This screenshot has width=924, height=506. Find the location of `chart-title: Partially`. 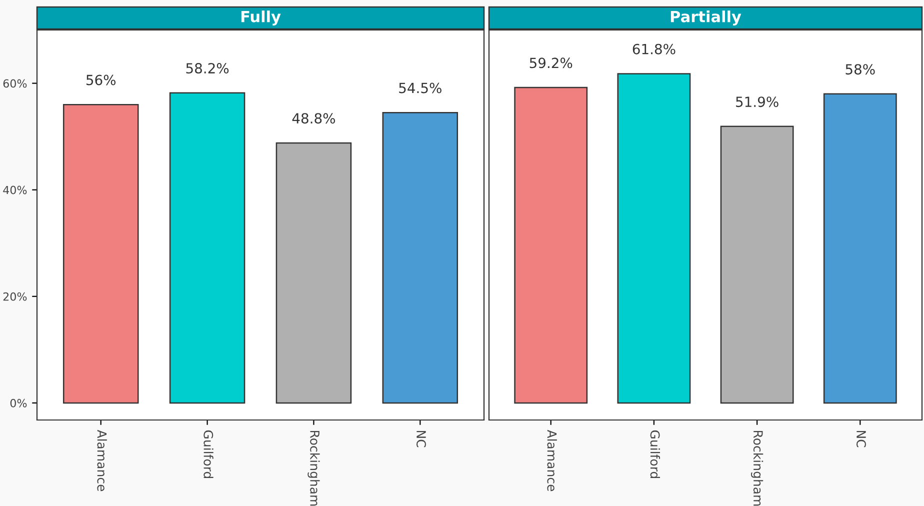

chart-title: Partially is located at coordinates (706, 18).